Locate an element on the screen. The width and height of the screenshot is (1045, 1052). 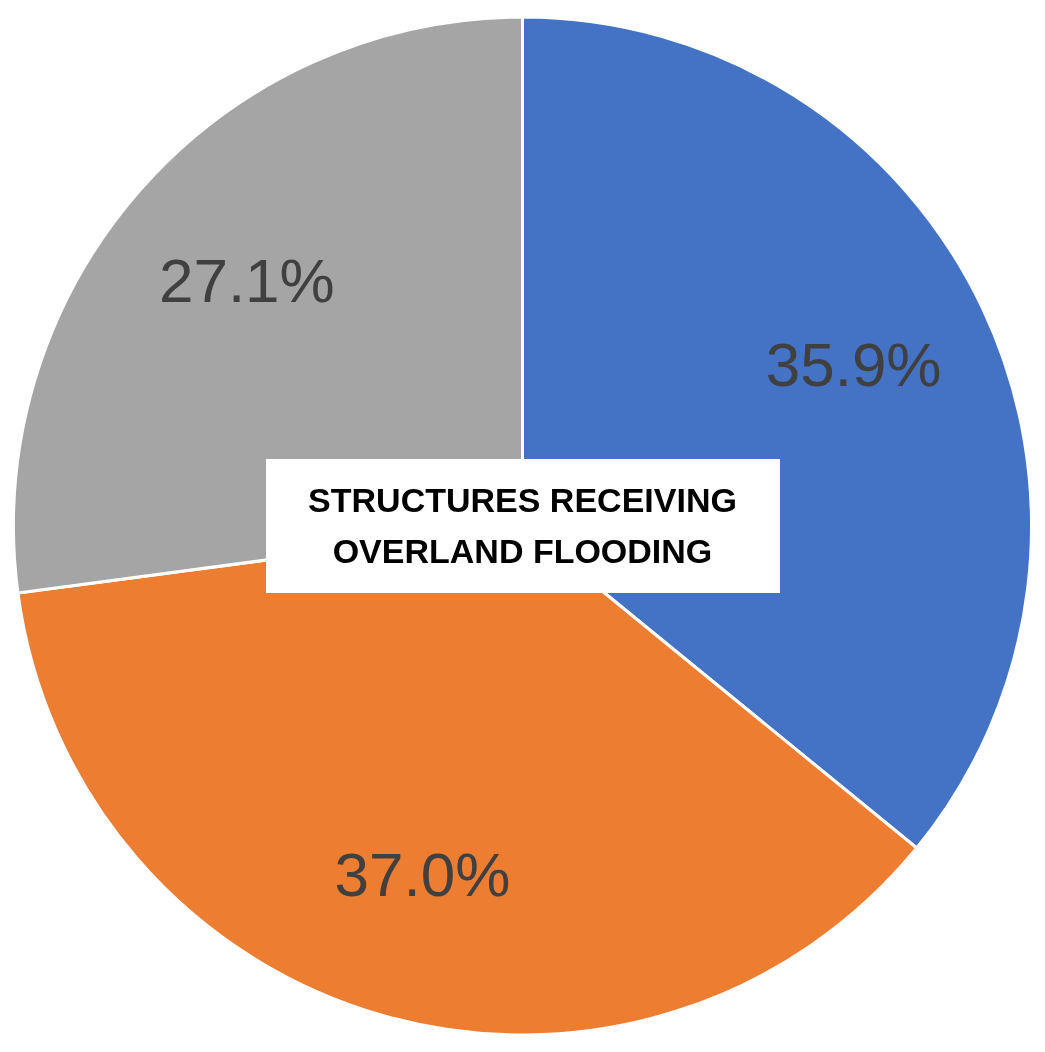
text: STRUCTURES RECEIVING OVERLAND FLOODING is located at coordinates (522, 526).